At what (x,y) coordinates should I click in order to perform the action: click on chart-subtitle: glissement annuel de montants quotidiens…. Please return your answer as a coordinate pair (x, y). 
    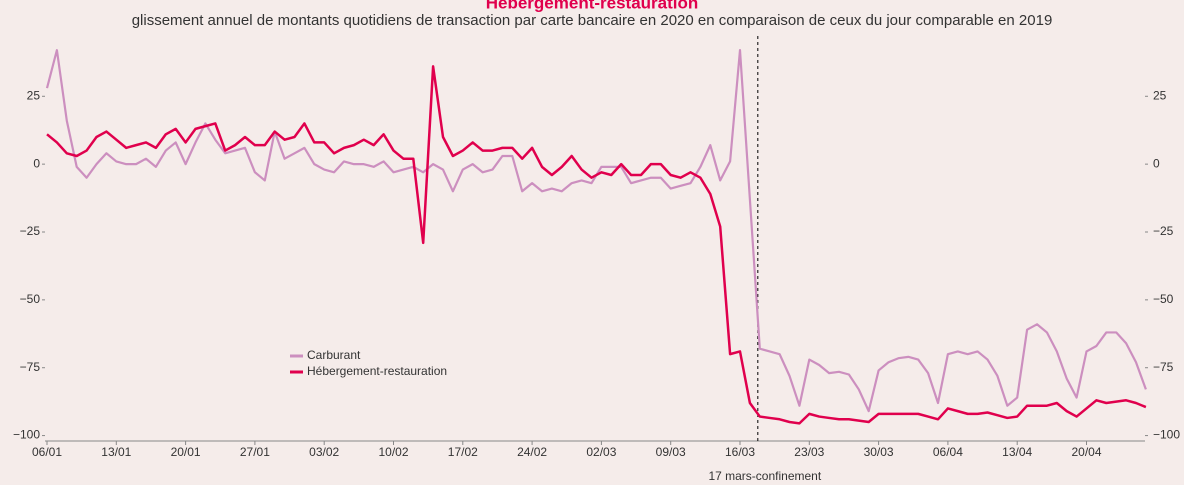
    Looking at the image, I should click on (592, 20).